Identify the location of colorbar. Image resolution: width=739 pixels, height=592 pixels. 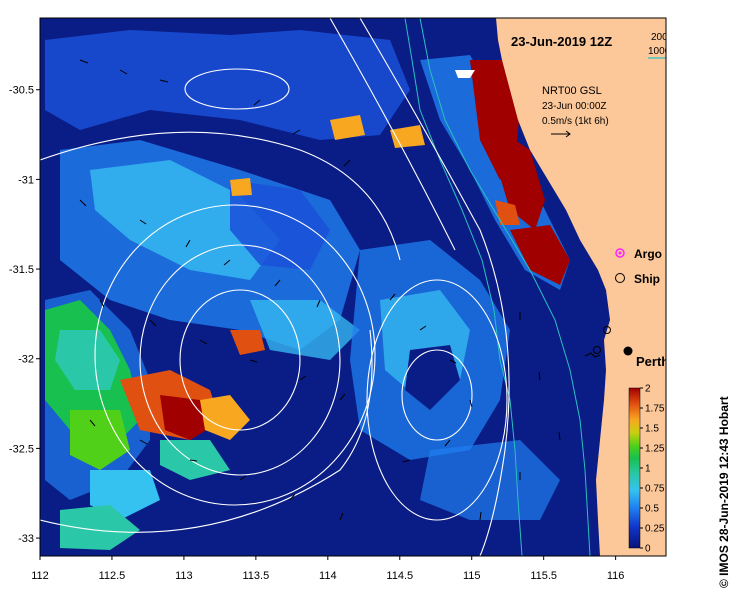
(634, 468).